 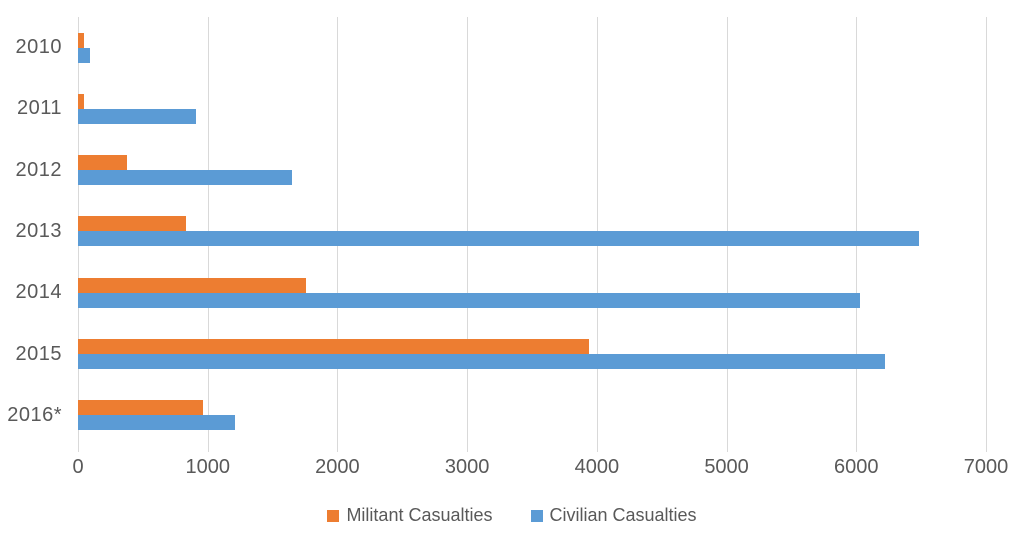 What do you see at coordinates (498, 239) in the screenshot?
I see `bar-civilian-2013` at bounding box center [498, 239].